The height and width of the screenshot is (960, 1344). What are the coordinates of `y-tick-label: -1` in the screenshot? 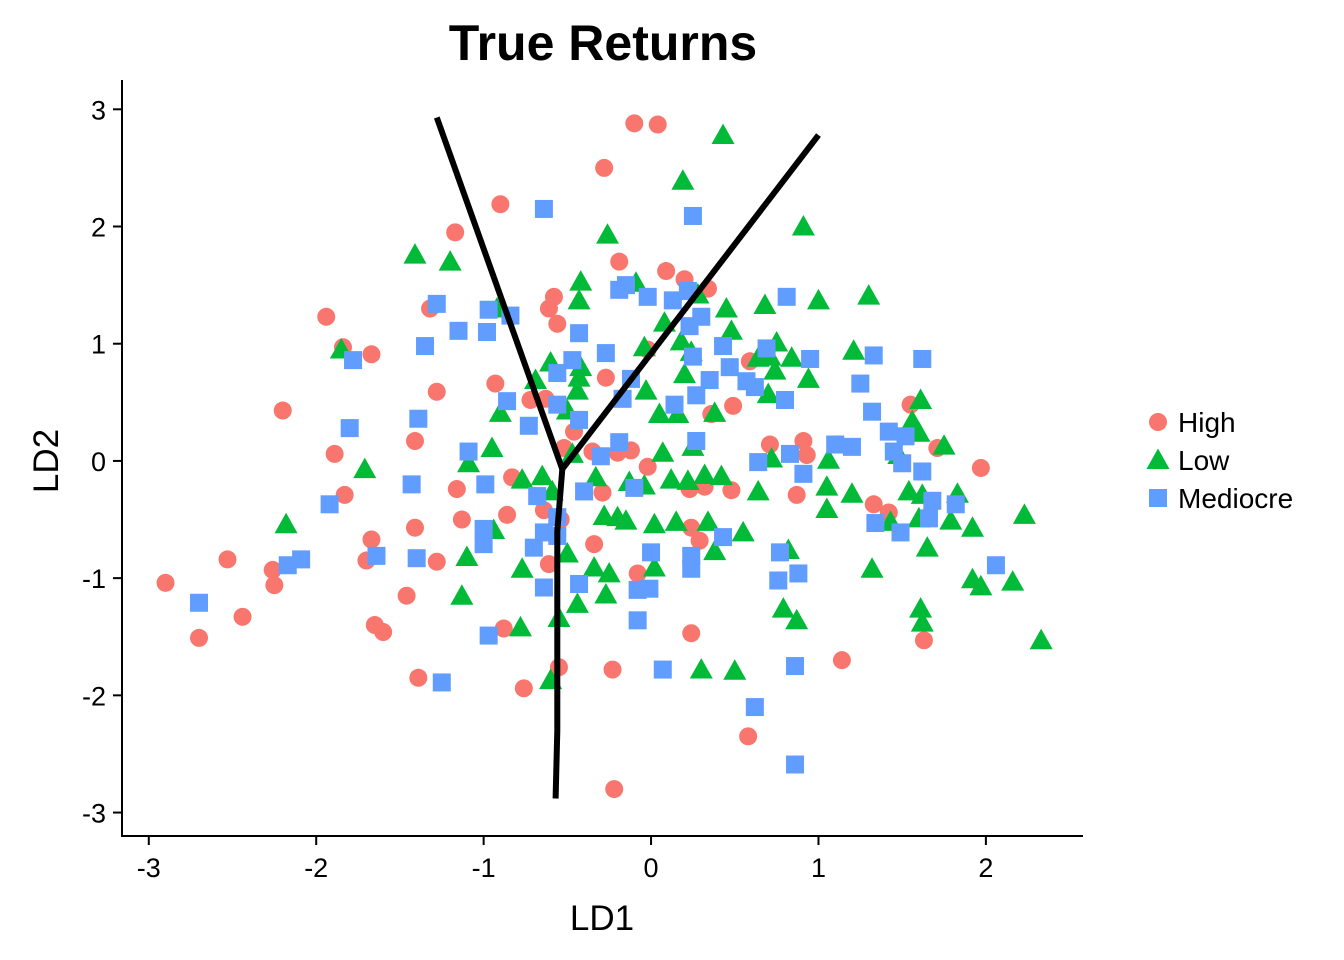 It's located at (94, 579).